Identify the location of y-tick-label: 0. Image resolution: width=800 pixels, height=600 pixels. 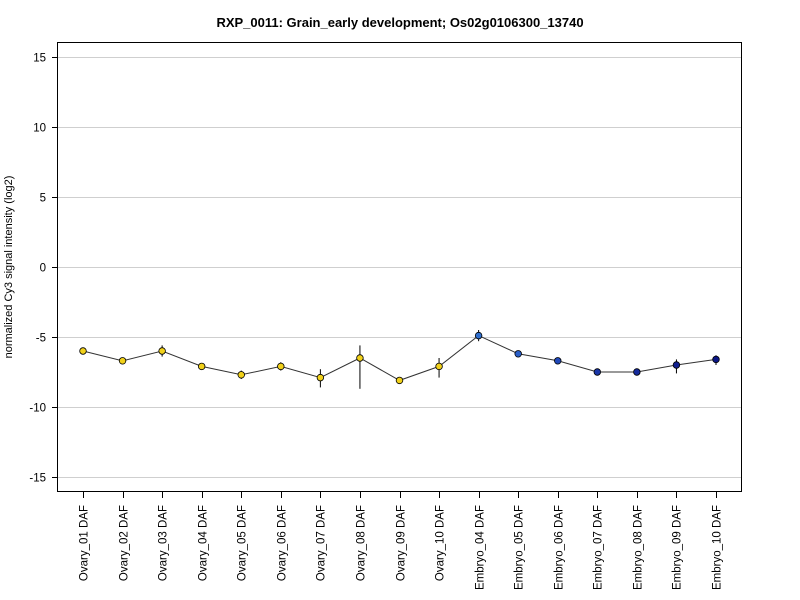
(43, 269).